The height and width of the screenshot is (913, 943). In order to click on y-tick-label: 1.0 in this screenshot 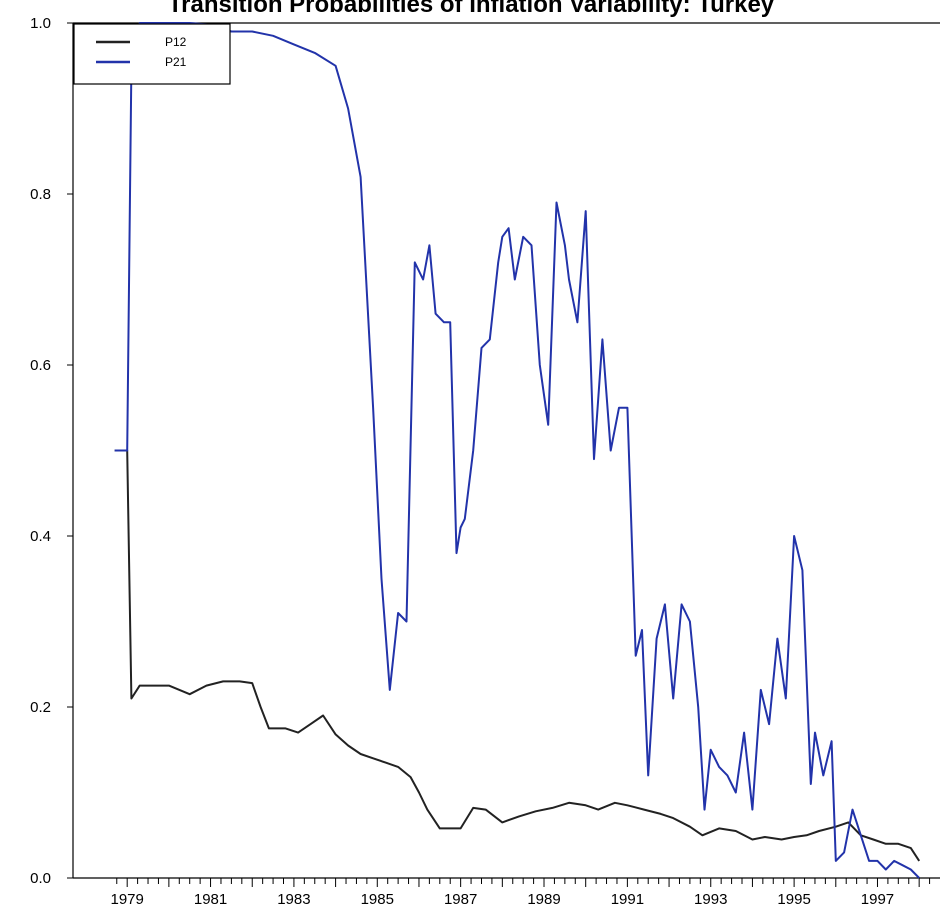, I will do `click(40, 23)`.